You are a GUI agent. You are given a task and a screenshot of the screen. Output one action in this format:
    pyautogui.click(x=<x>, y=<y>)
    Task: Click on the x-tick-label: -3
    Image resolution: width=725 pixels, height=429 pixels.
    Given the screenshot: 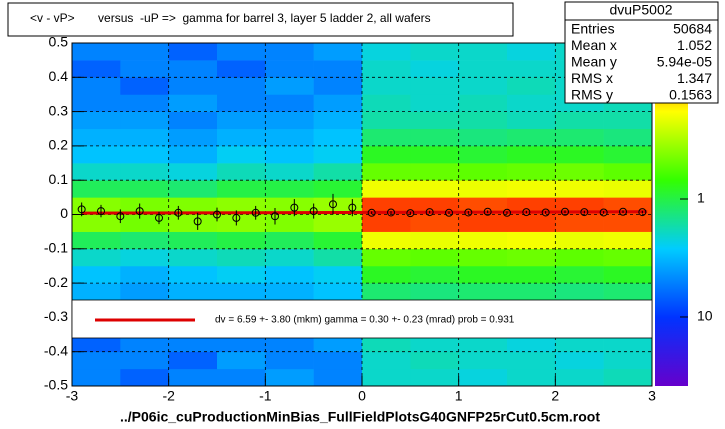 What is the action you would take?
    pyautogui.click(x=72, y=396)
    